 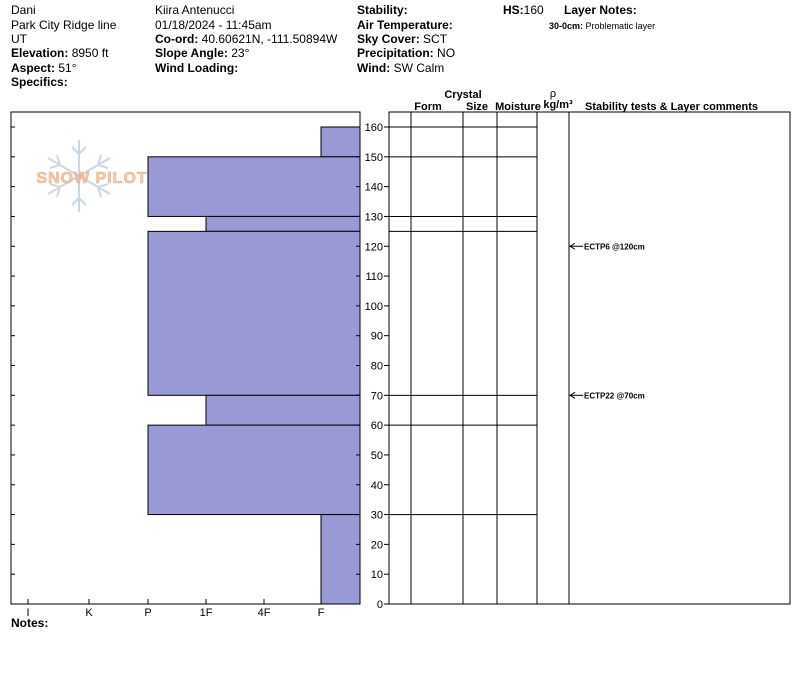 I want to click on sky-cover-field: Sky Cover: SCT, so click(x=402, y=39).